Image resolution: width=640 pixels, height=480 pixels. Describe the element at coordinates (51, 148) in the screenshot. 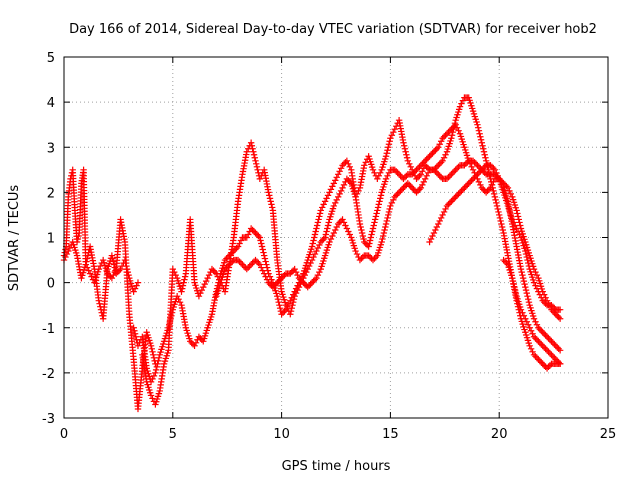

I see `y-tick-label: 3` at that location.